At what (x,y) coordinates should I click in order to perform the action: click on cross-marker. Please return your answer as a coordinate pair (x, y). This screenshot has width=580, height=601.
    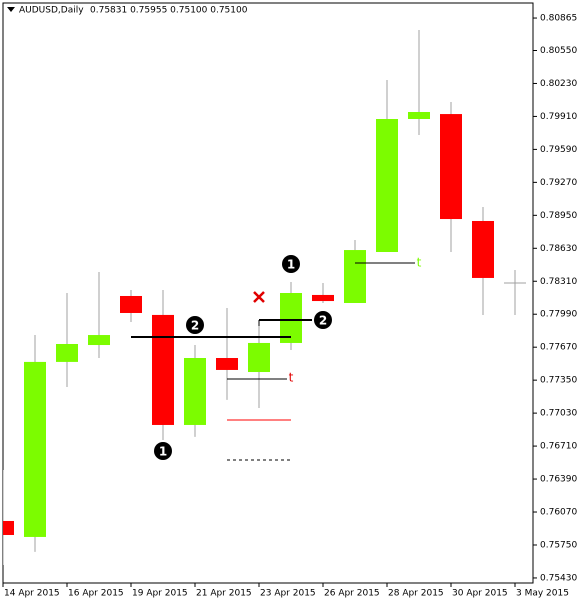
    Looking at the image, I should click on (259, 297).